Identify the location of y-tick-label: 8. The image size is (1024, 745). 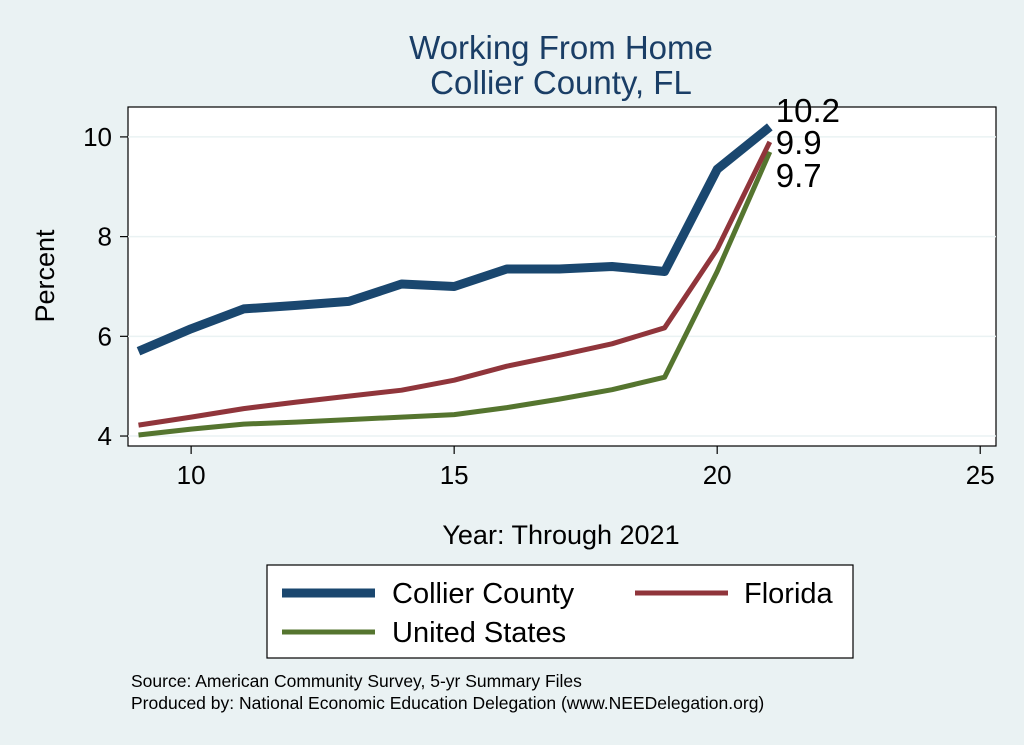
(105, 237).